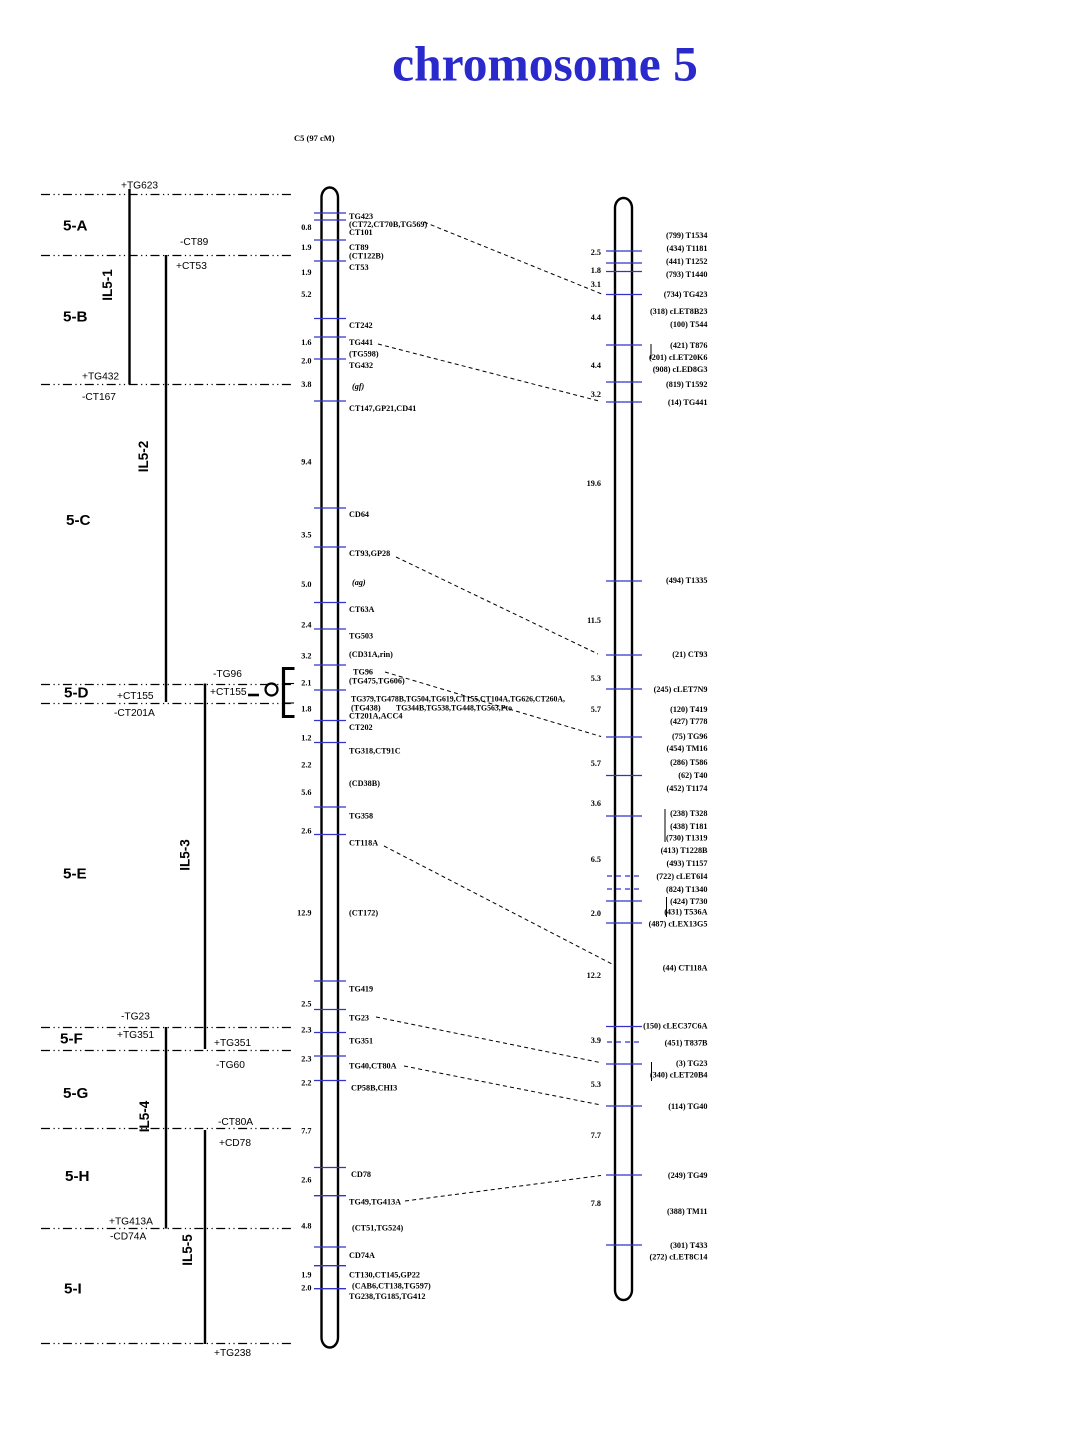  I want to click on svg-text: CT53, so click(359, 267).